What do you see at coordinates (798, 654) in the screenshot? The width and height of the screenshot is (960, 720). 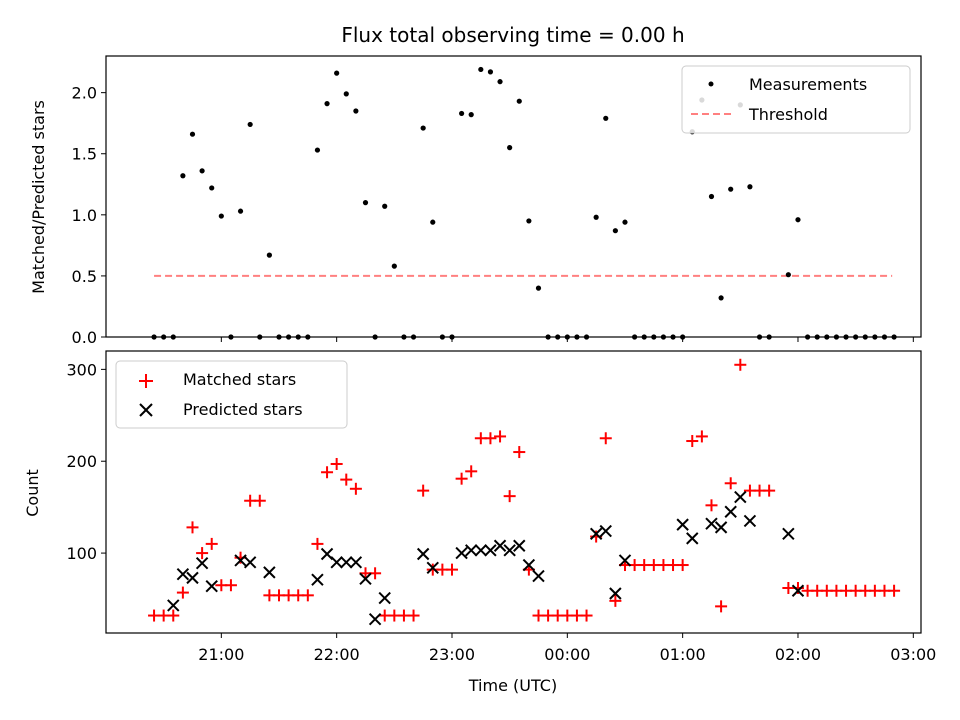 I see `bottom-x-tick-label: 02:00` at bounding box center [798, 654].